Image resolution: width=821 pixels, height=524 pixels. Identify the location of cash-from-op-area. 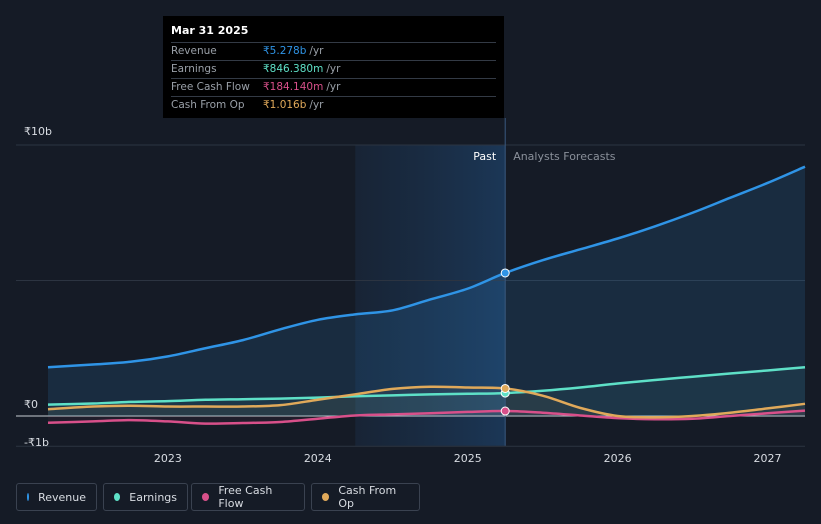
(426, 402).